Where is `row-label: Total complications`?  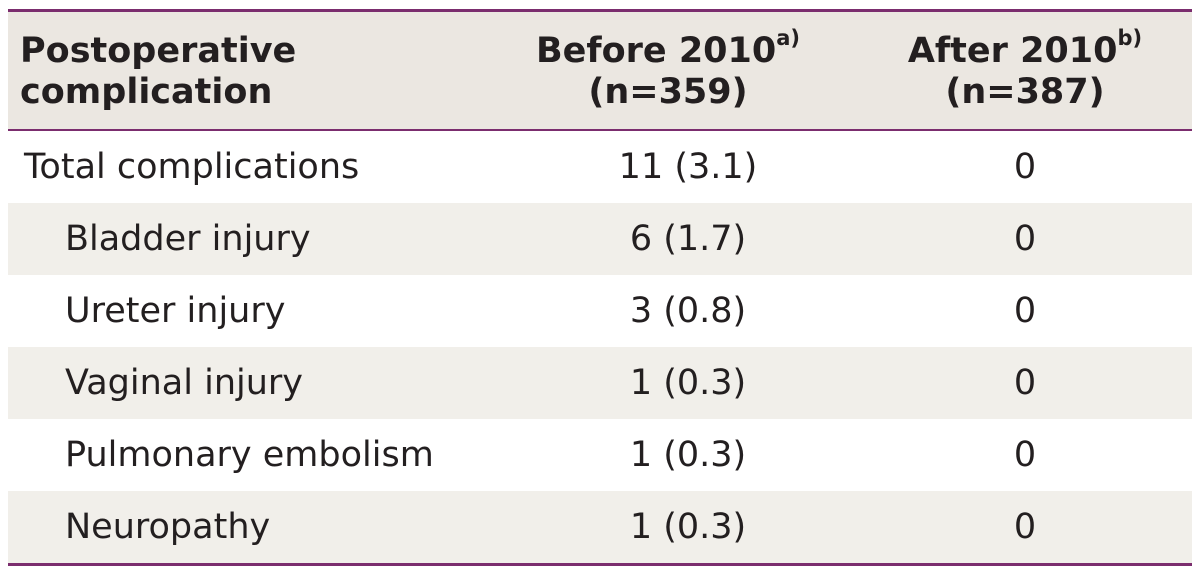
row-label: Total complications is located at coordinates (192, 167).